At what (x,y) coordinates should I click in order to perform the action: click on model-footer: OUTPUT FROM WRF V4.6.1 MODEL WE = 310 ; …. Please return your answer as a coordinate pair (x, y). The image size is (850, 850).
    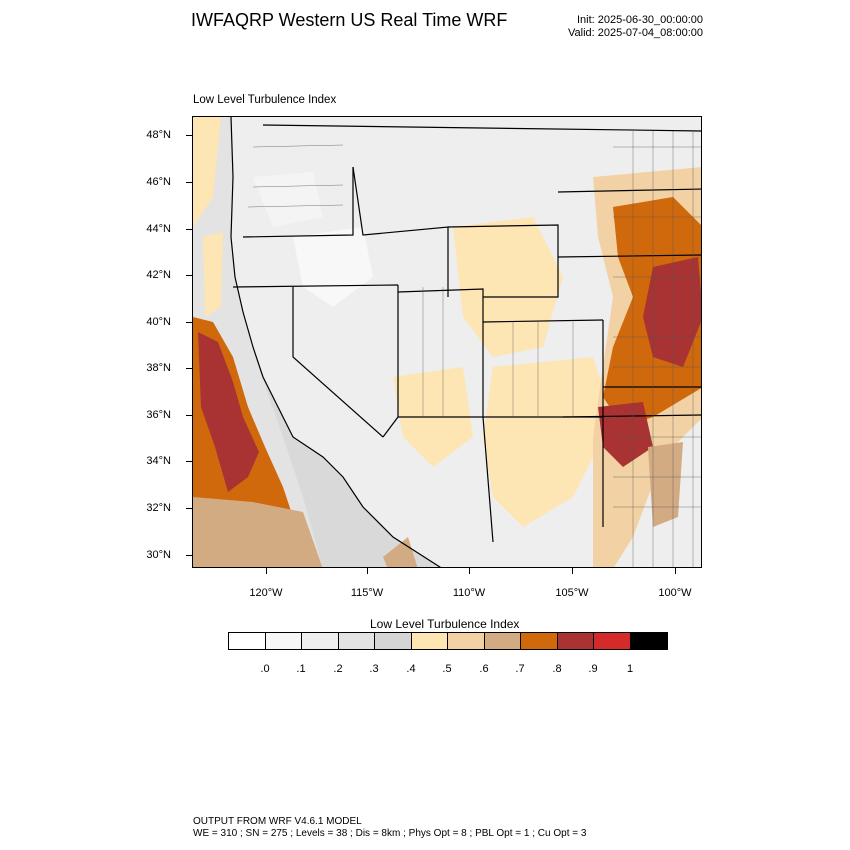
    Looking at the image, I should click on (389, 828).